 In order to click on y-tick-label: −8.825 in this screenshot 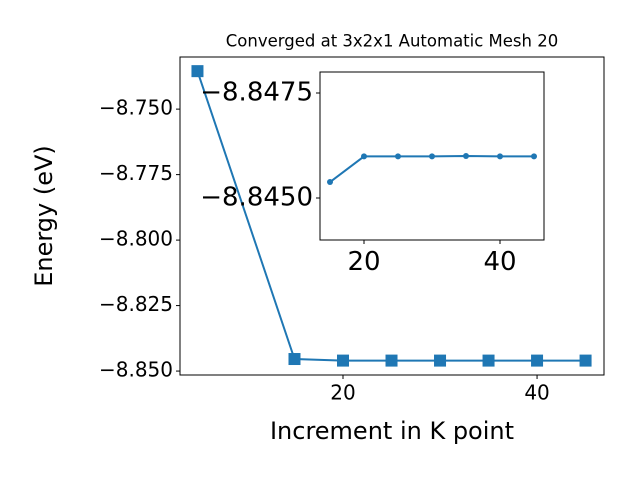, I will do `click(136, 304)`.